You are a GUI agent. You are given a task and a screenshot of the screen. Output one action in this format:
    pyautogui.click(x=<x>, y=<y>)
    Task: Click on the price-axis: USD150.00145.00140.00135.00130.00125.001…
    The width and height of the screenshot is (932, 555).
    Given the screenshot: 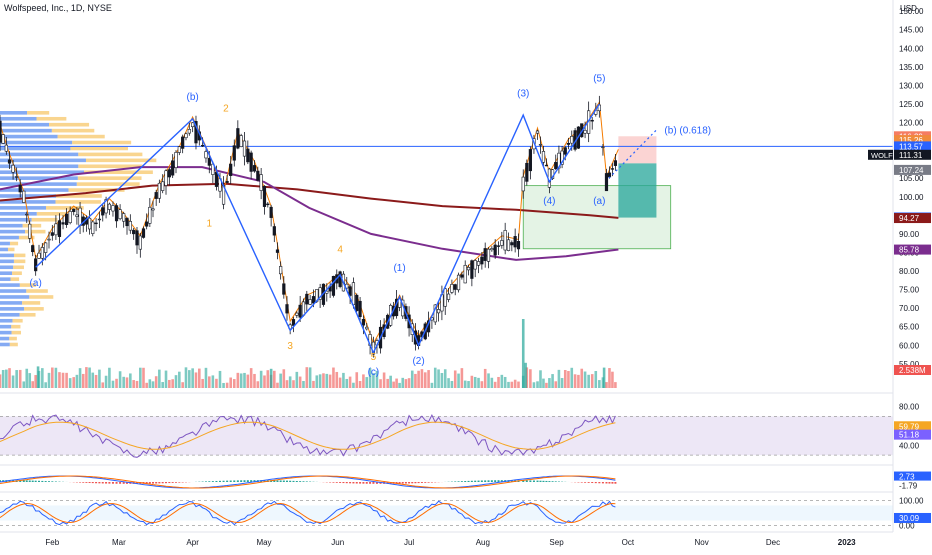 What is the action you would take?
    pyautogui.click(x=900, y=275)
    